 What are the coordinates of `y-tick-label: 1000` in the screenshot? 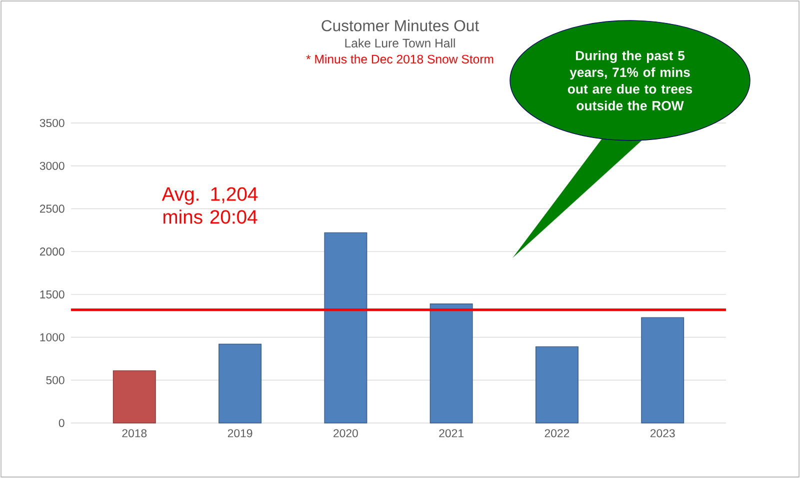 It's located at (52, 337).